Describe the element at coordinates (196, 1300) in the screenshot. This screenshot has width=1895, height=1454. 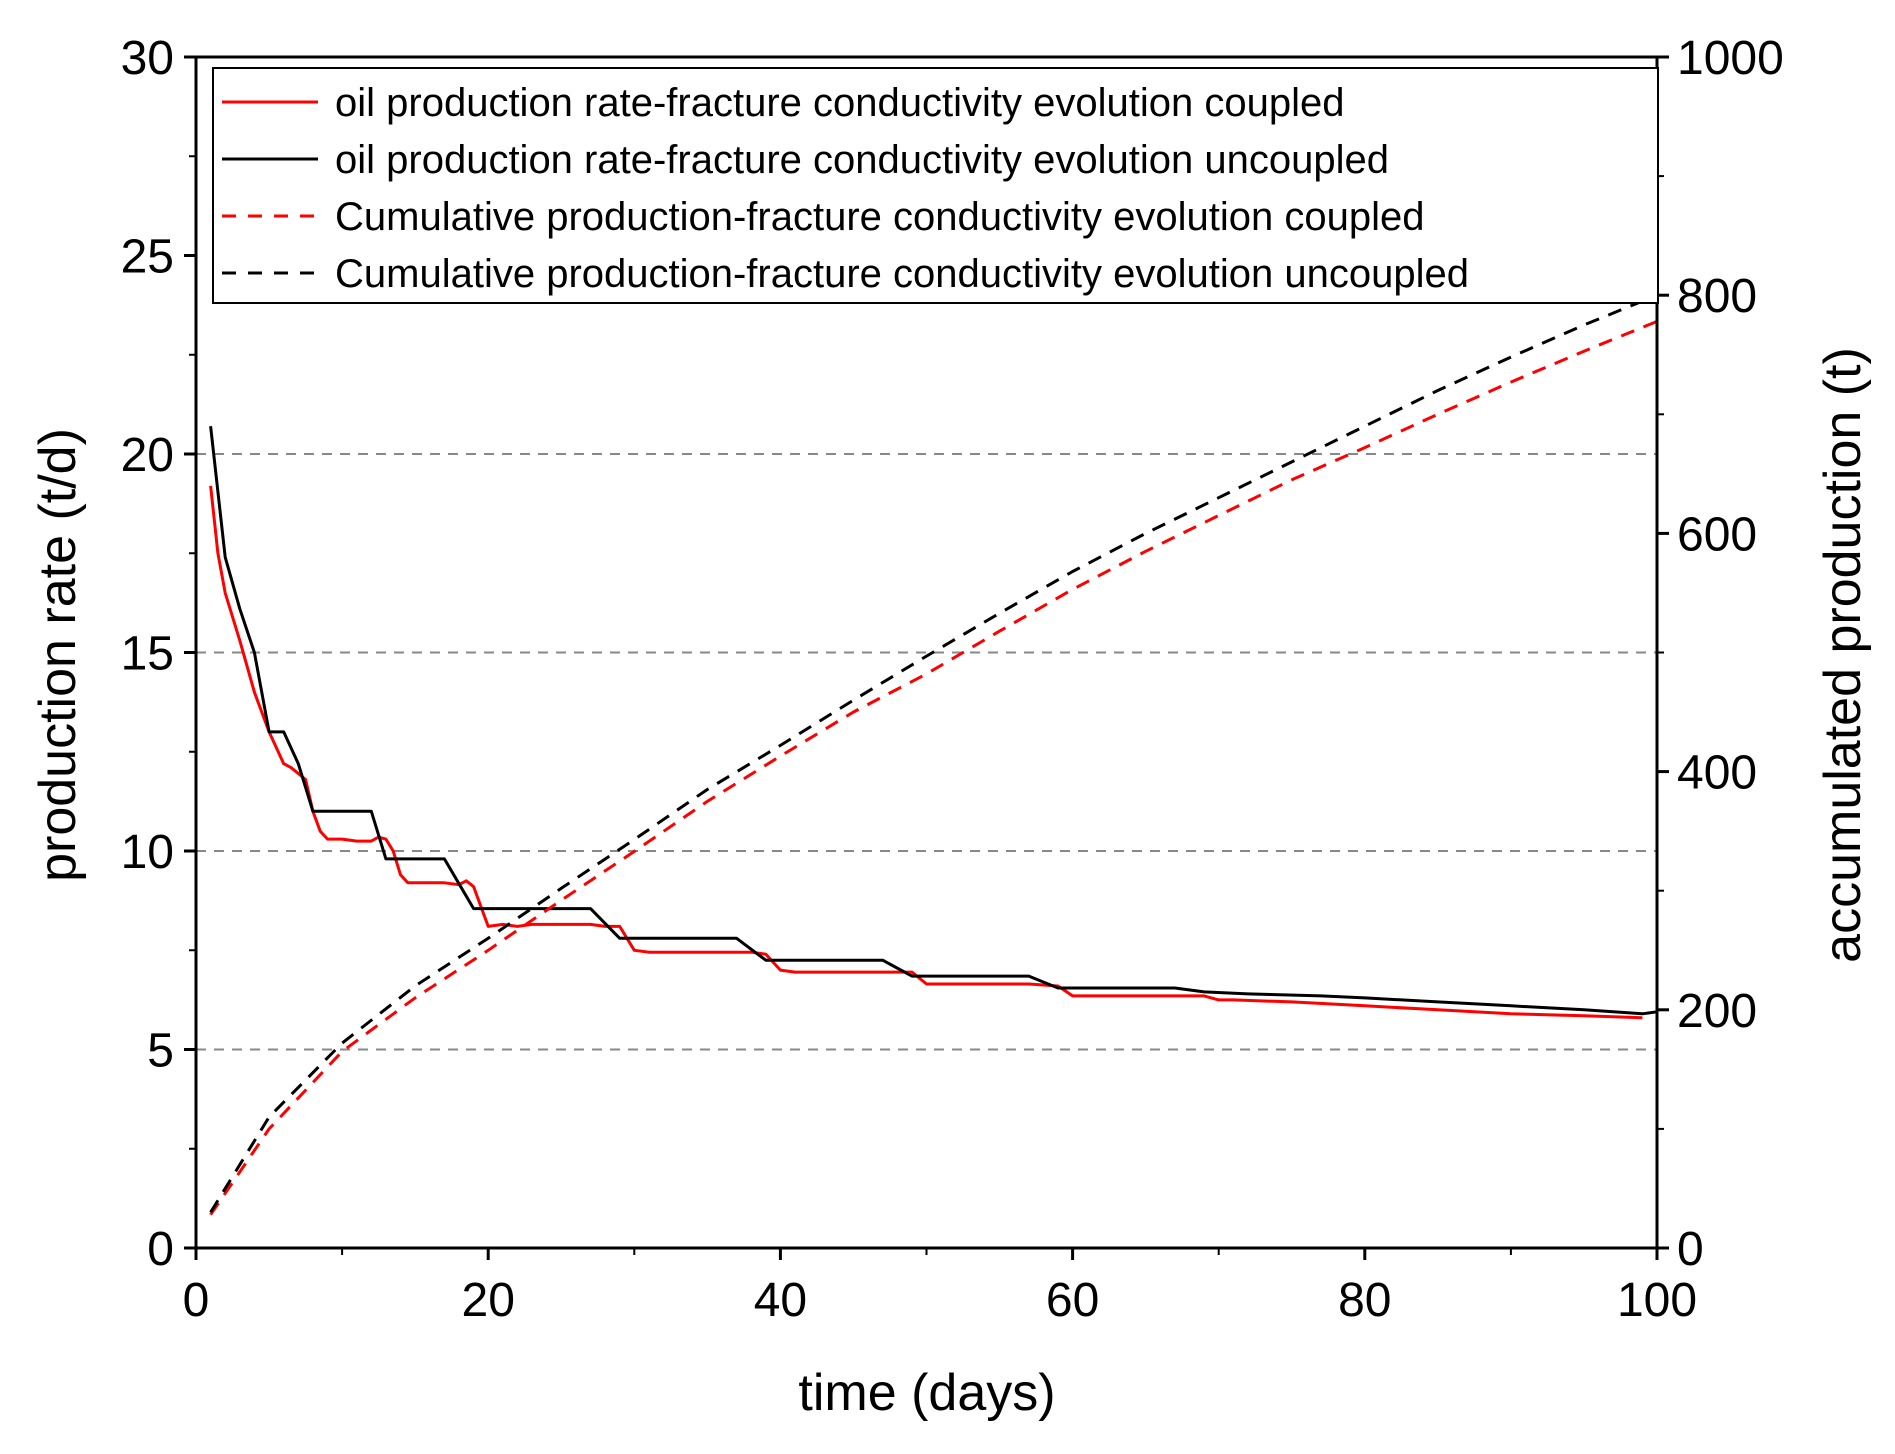
I see `x-tick-label: 0` at that location.